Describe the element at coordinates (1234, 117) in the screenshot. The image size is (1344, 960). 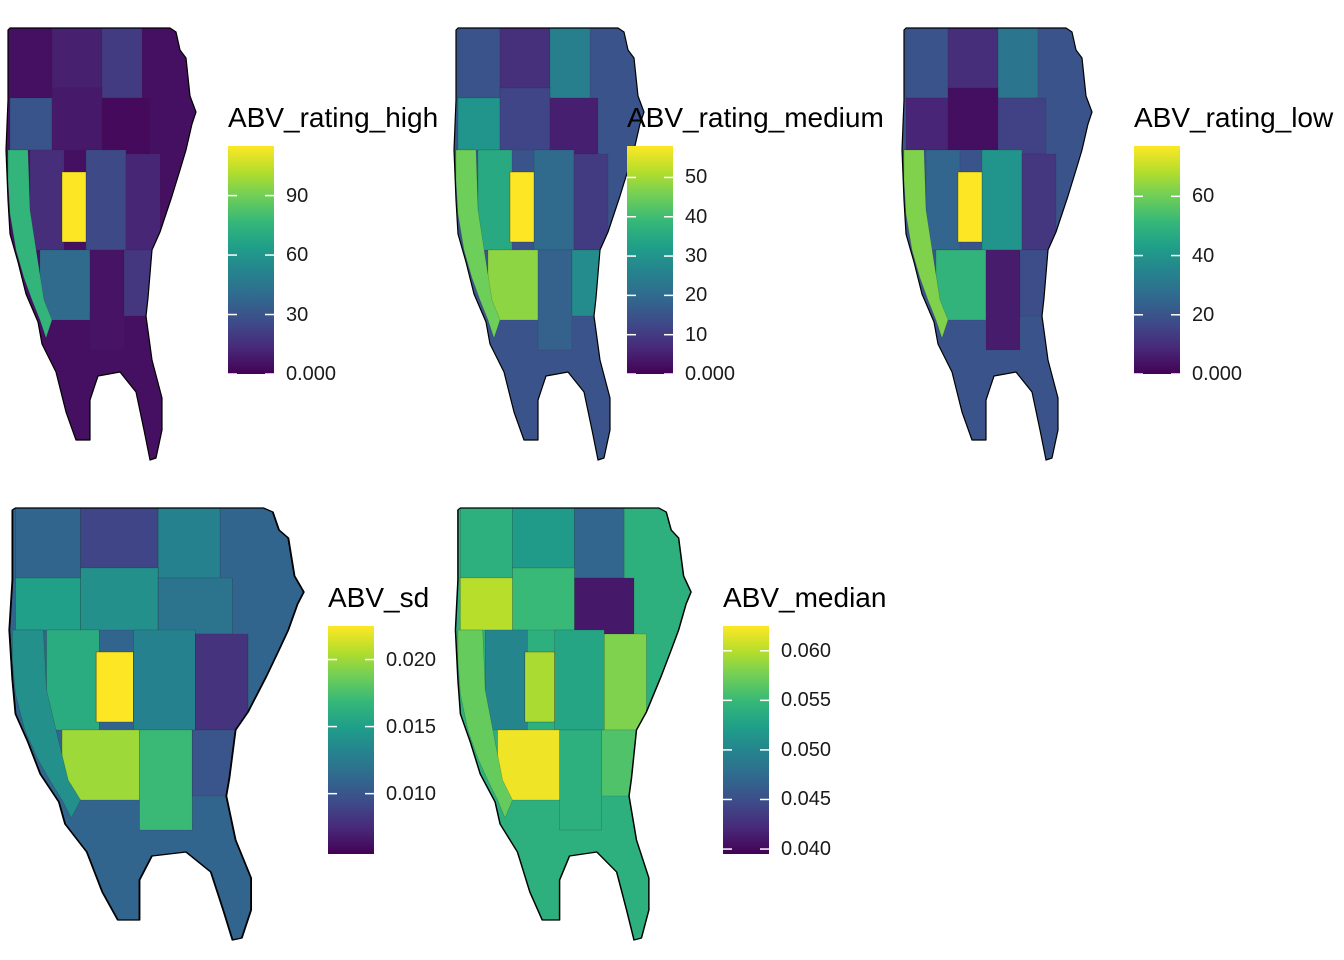
I see `legend-title: ABV_rating_low` at that location.